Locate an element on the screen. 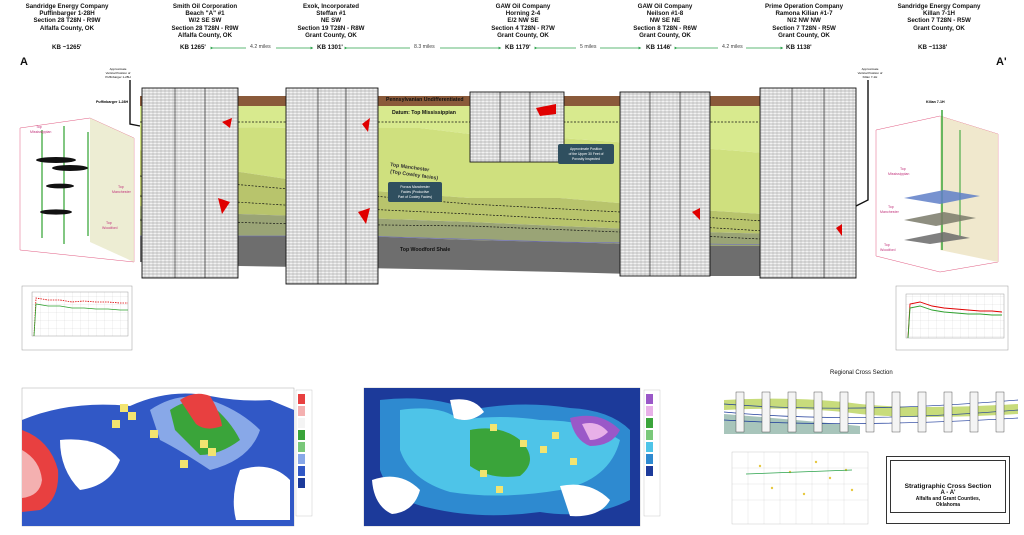 This screenshot has height=535, width=1024. well-log-horning is located at coordinates (517, 127).